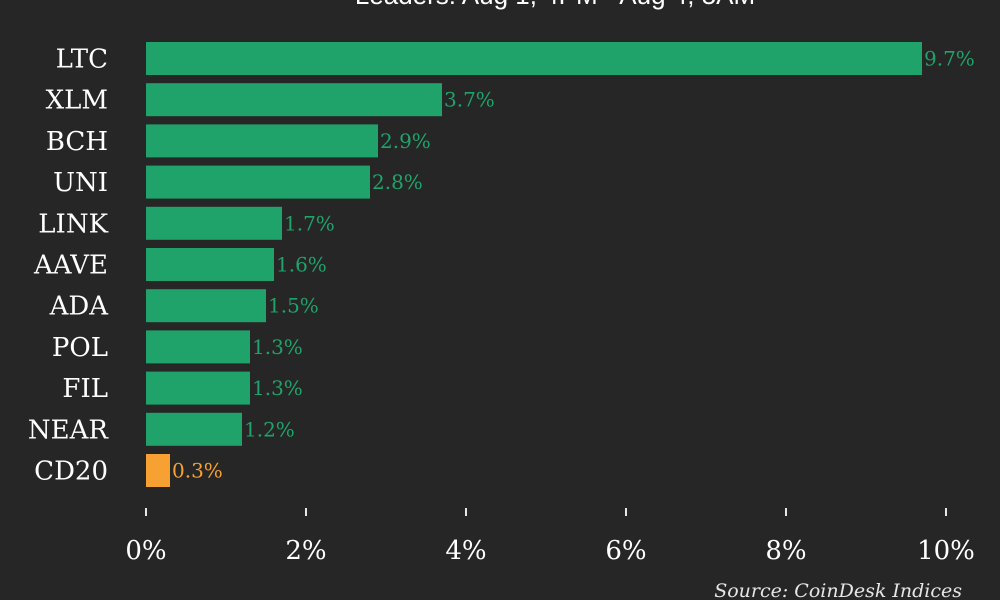 This screenshot has height=600, width=1000. What do you see at coordinates (309, 223) in the screenshot?
I see `bar-value-label: 1.7%` at bounding box center [309, 223].